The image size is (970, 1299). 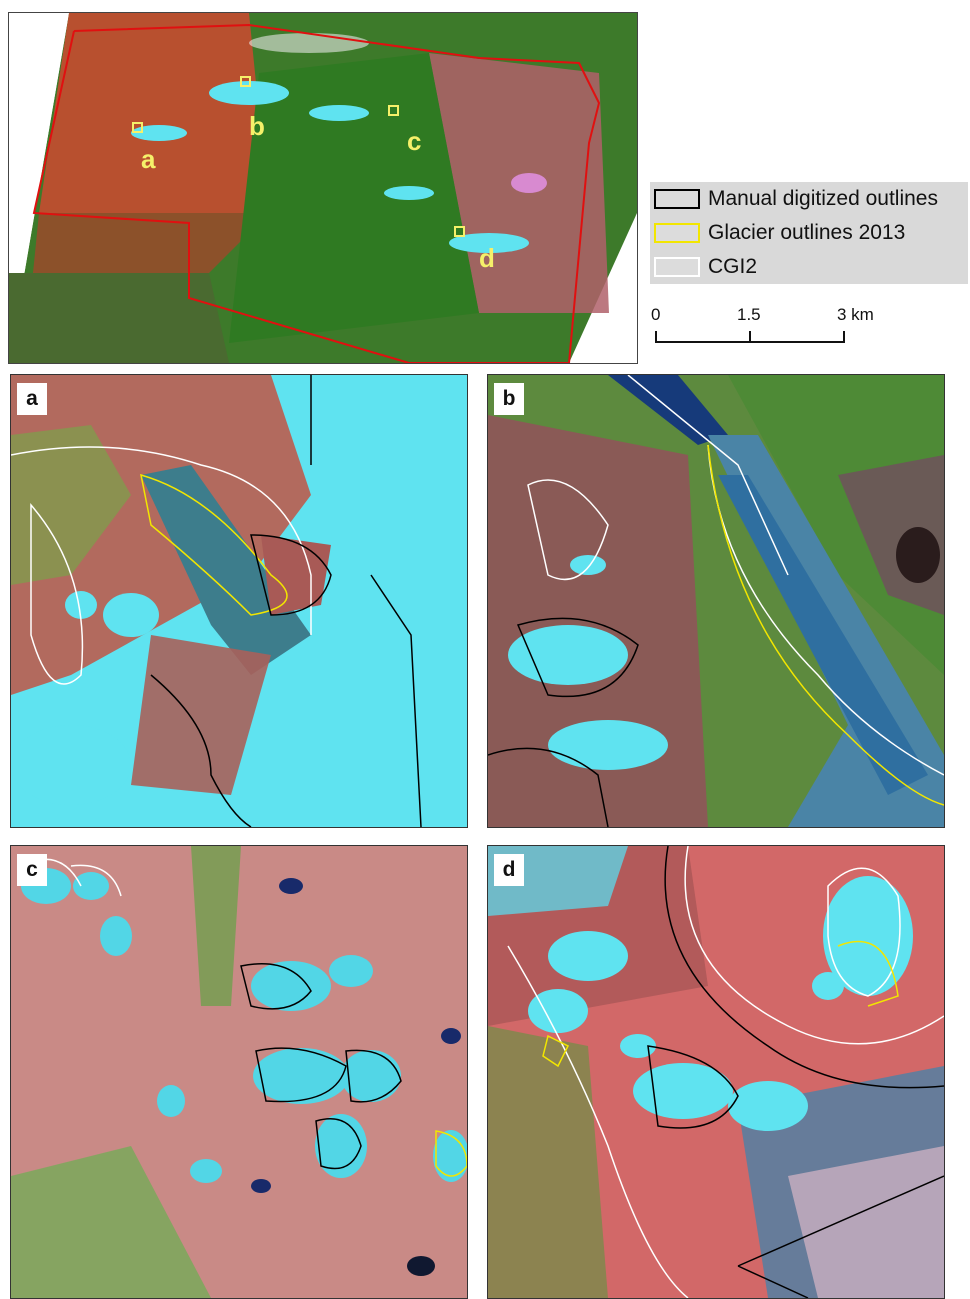 What do you see at coordinates (509, 399) in the screenshot?
I see `panel-label-b: b` at bounding box center [509, 399].